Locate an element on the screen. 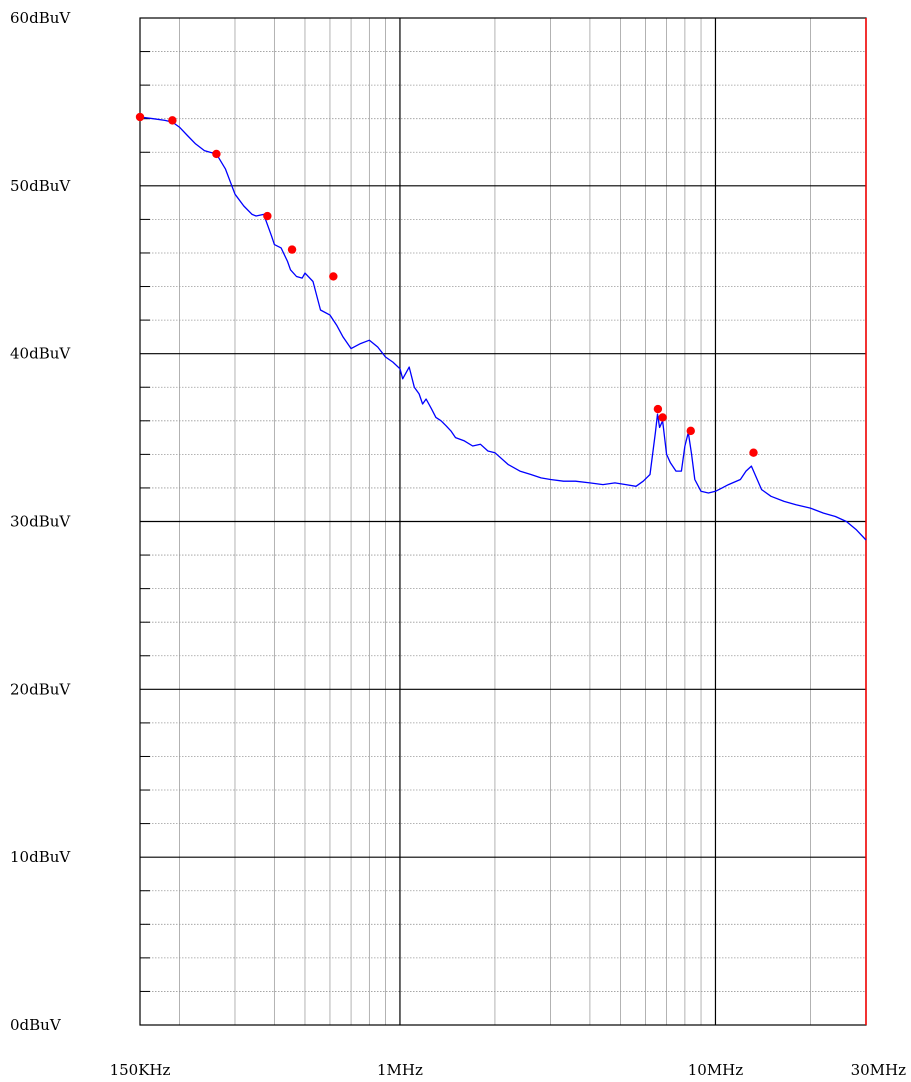  y-tick-label: 50dBuV is located at coordinates (40, 186).